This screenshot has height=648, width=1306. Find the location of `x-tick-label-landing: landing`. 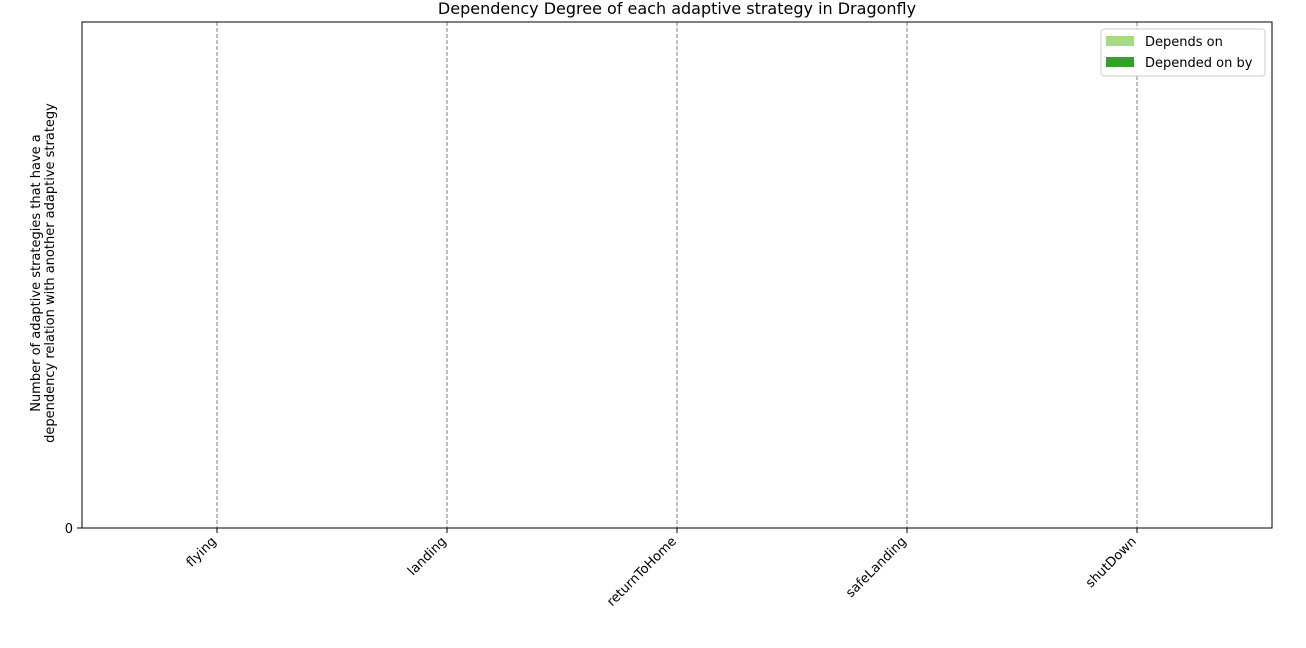

x-tick-label-landing: landing is located at coordinates (427, 556).